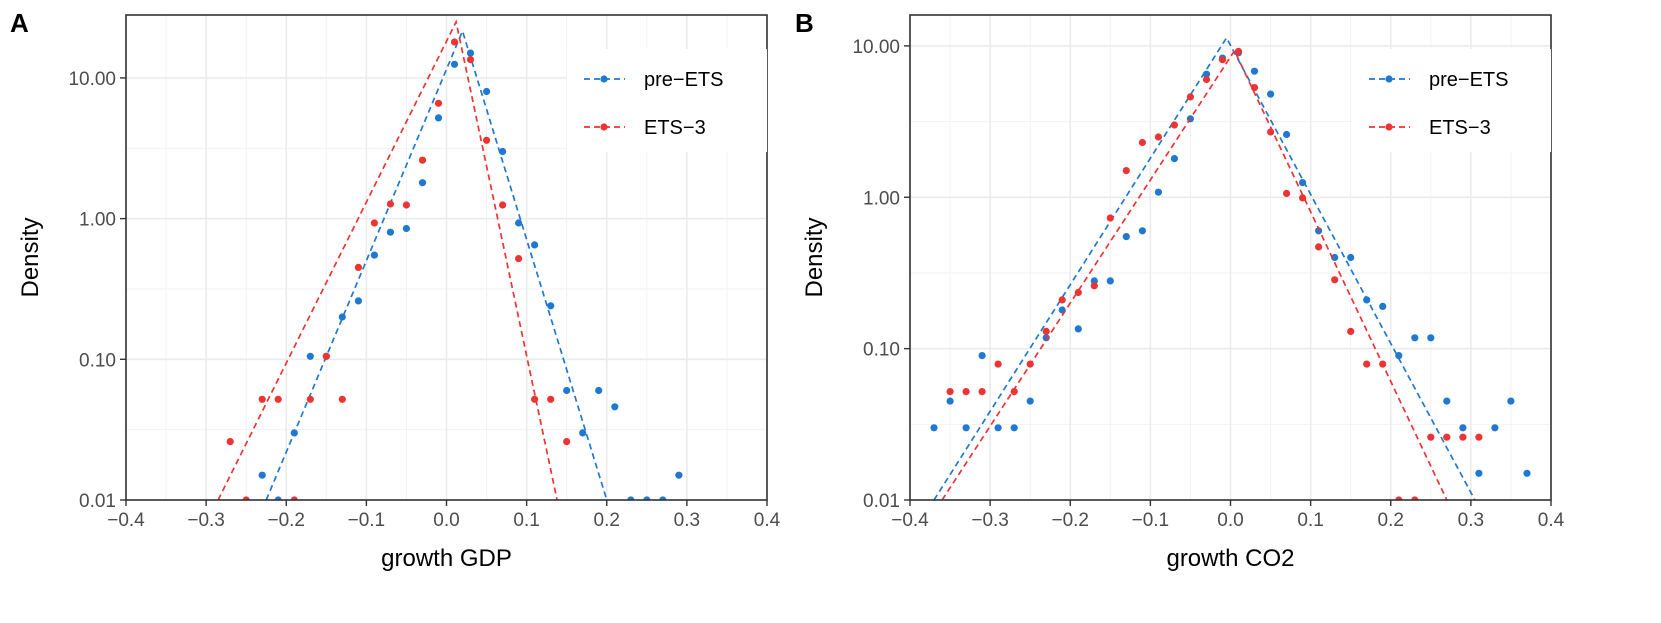 The height and width of the screenshot is (623, 1661). What do you see at coordinates (92, 79) in the screenshot?
I see `y-tick-label: 10.00` at bounding box center [92, 79].